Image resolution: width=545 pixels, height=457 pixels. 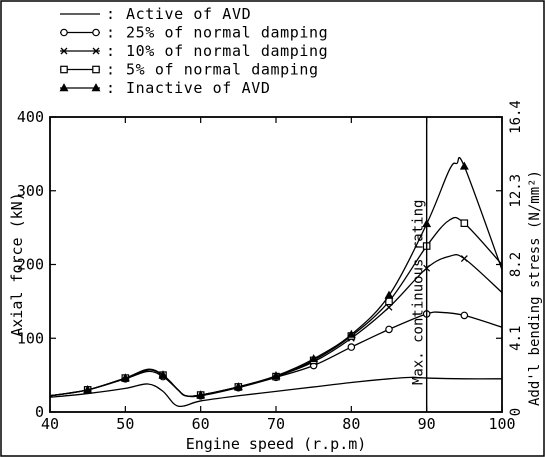 What do you see at coordinates (39, 412) in the screenshot?
I see `y-tick-label-0: 0` at bounding box center [39, 412].